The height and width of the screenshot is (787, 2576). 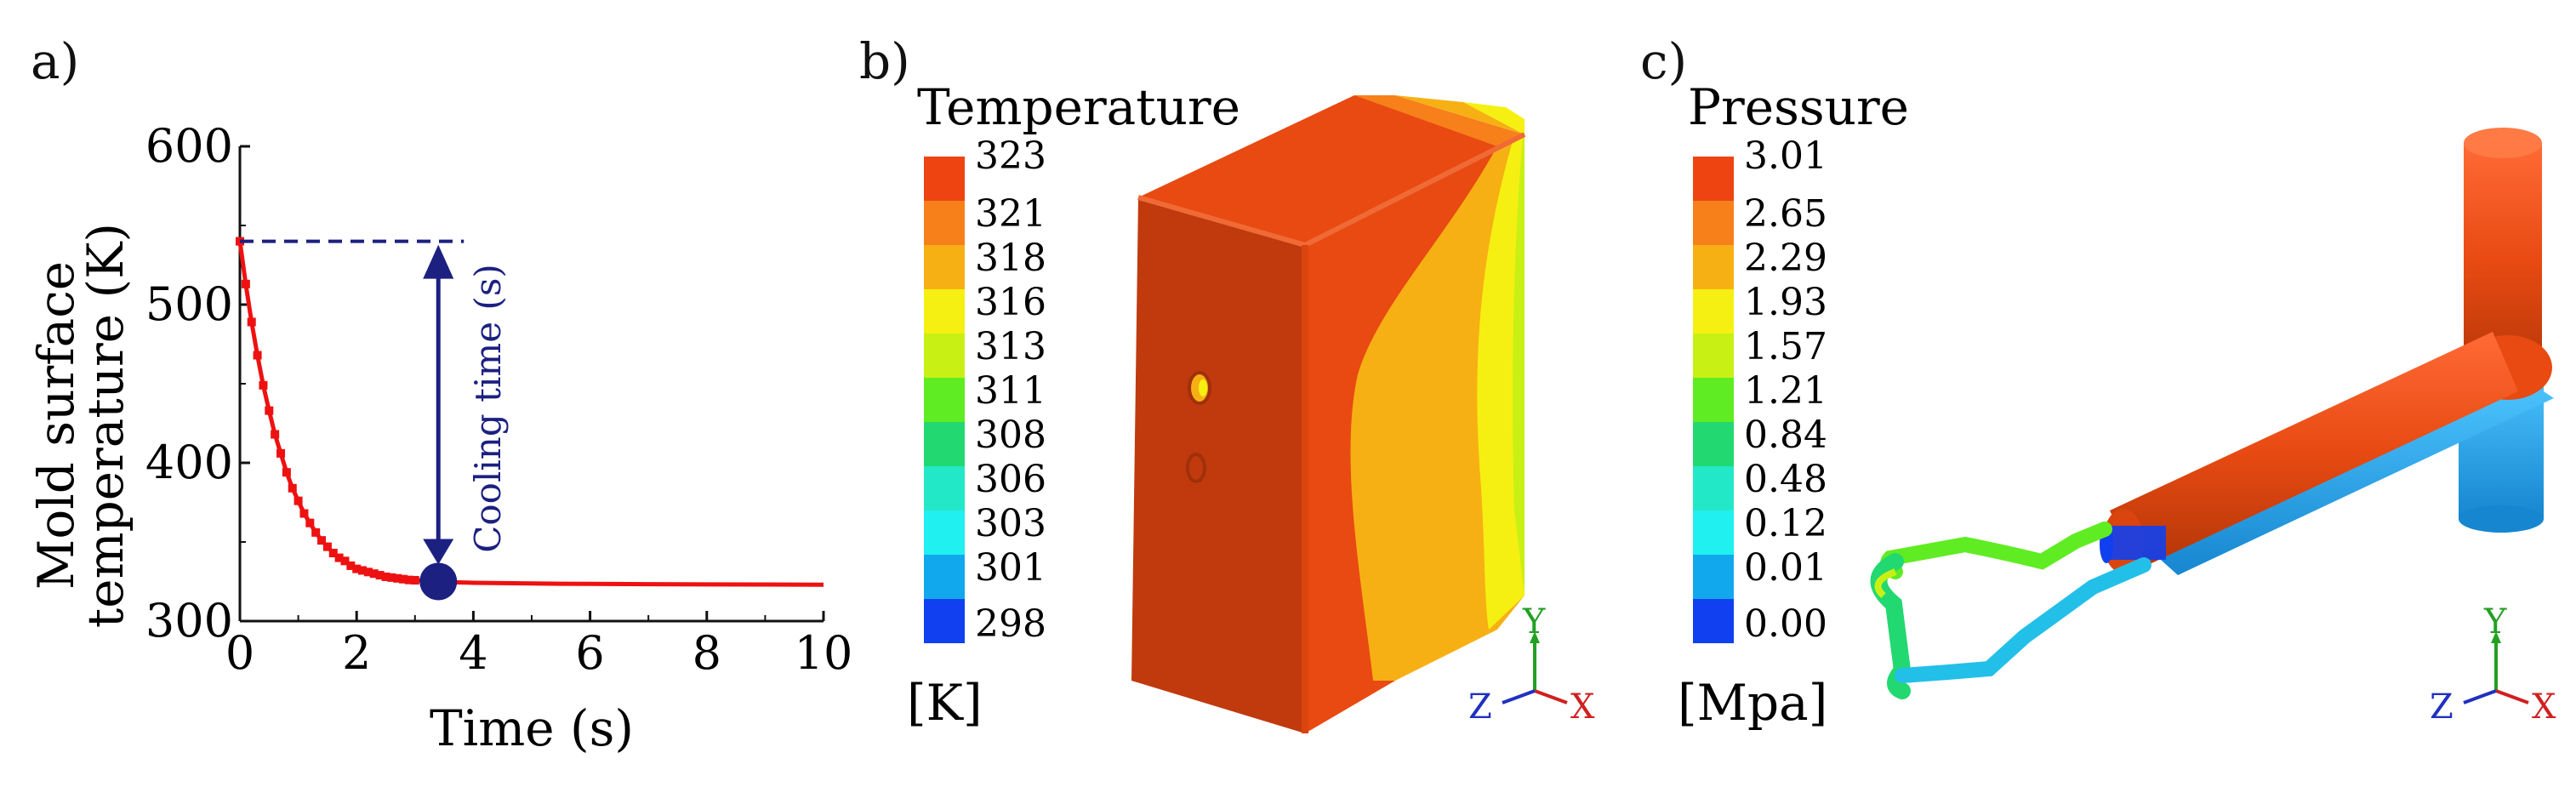 I want to click on pressure-legend-title: Pressure, so click(x=1799, y=107).